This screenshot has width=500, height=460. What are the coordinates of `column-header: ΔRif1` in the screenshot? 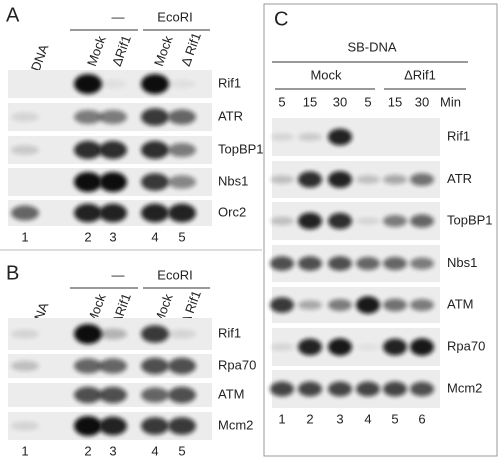 It's located at (121, 50).